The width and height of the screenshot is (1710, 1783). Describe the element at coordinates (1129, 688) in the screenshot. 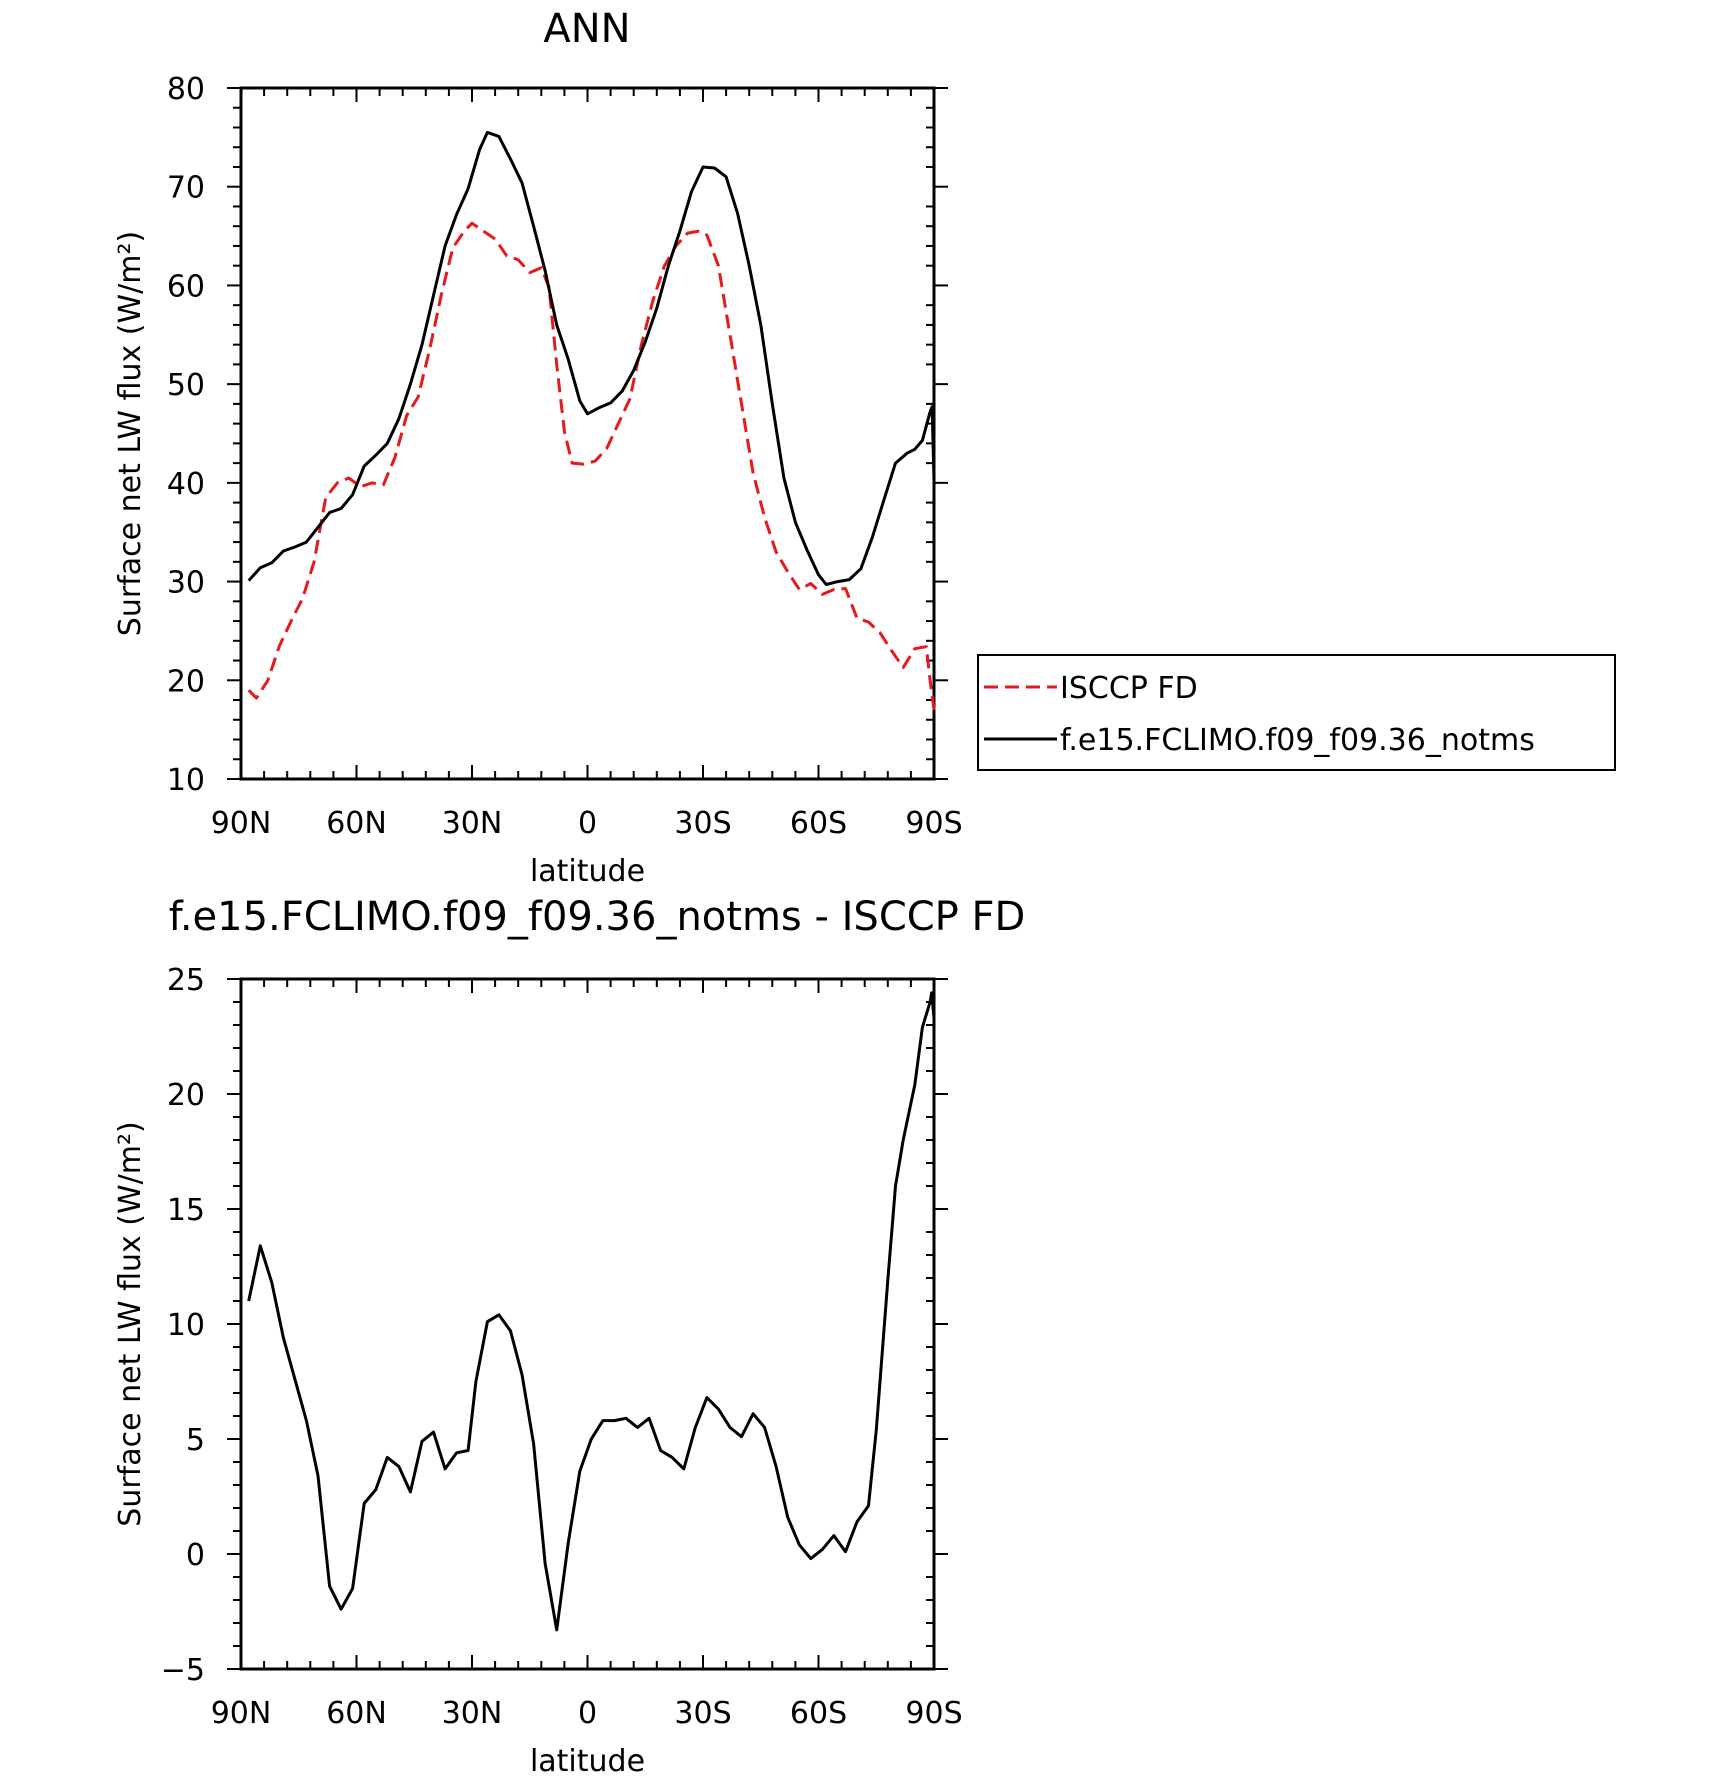

I see `legend-label-1: ISCCP FD` at that location.